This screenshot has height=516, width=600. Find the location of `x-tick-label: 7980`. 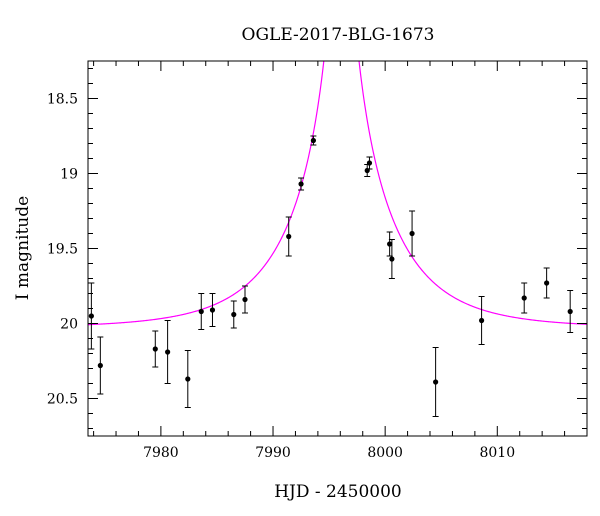

x-tick-label: 7980 is located at coordinates (161, 453).